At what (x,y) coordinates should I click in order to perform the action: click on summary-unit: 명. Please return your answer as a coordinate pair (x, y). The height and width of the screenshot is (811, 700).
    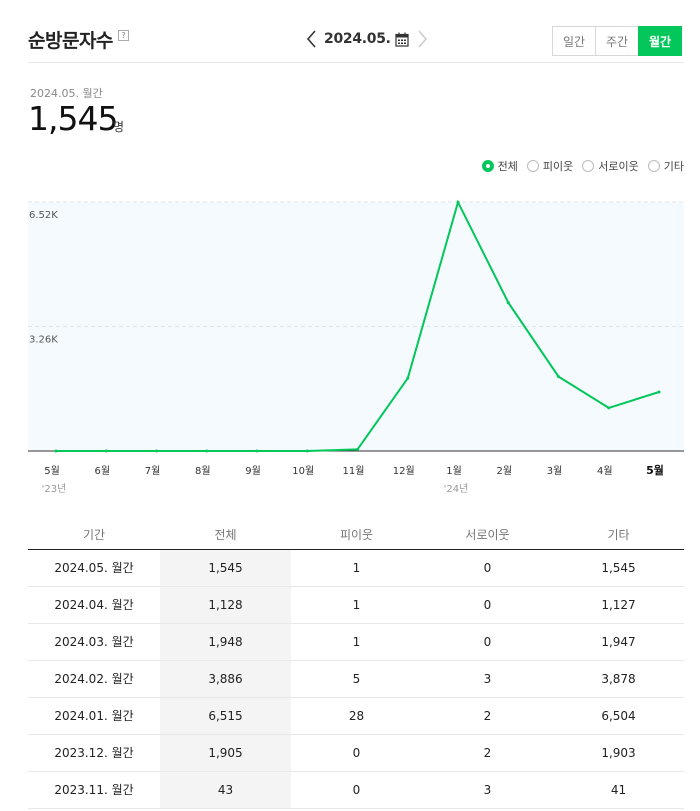
    Looking at the image, I should click on (119, 127).